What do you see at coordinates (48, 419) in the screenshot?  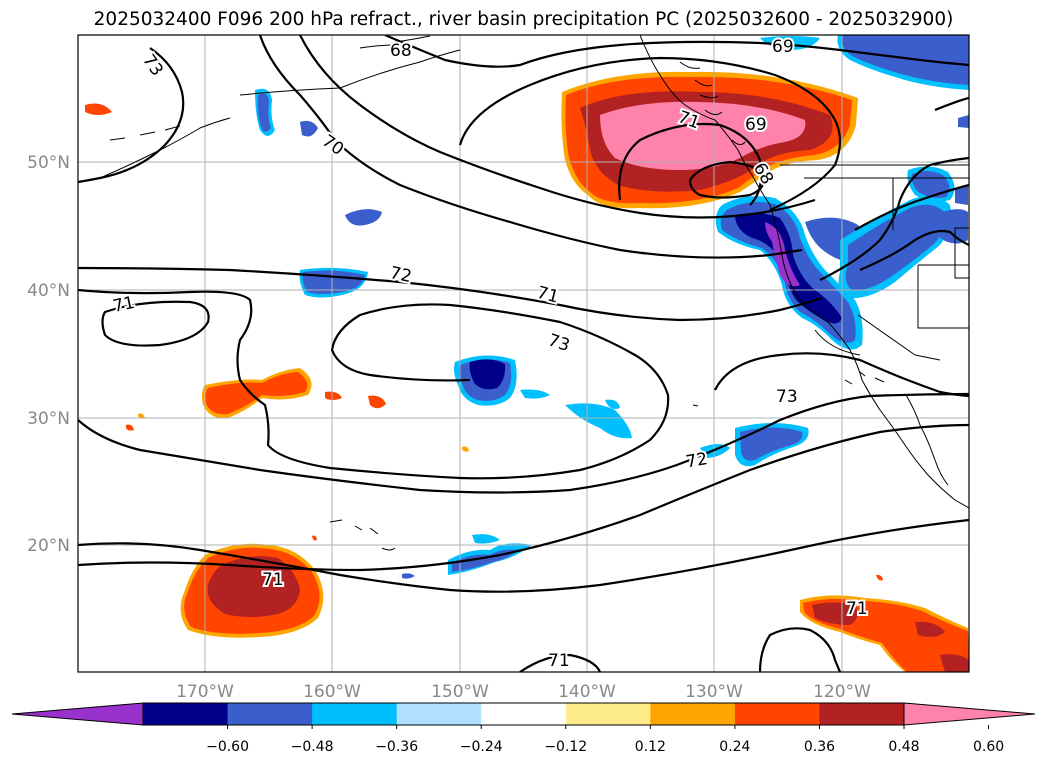 I see `lat-label: 30°N` at bounding box center [48, 419].